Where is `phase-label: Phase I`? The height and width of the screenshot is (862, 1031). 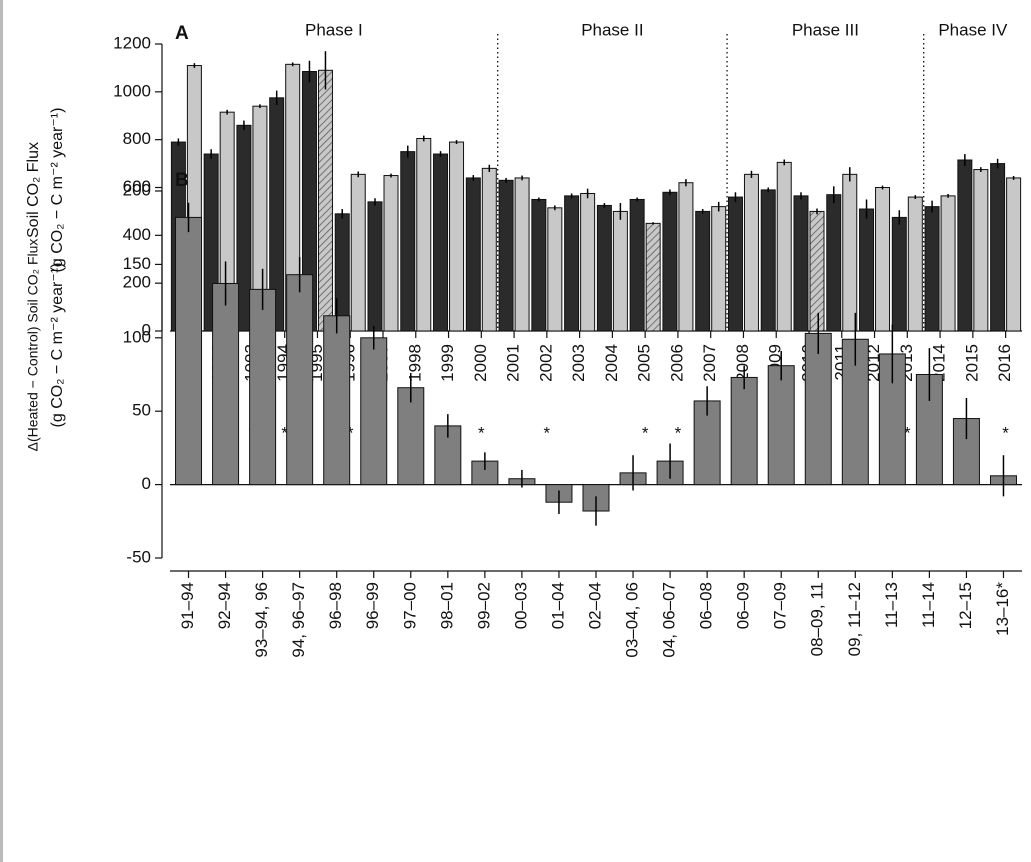 phase-label: Phase I is located at coordinates (334, 29).